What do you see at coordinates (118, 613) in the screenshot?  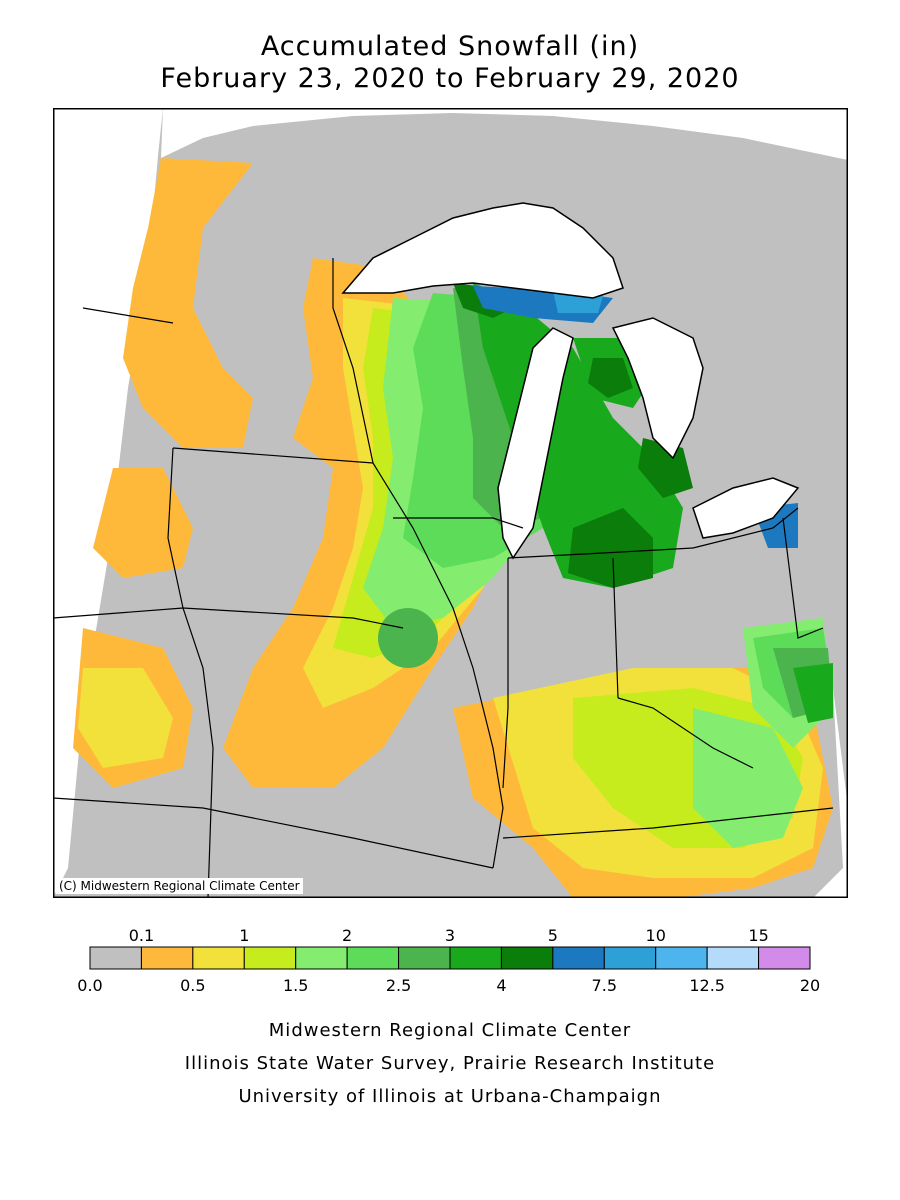 I see `border-ne-ks` at bounding box center [118, 613].